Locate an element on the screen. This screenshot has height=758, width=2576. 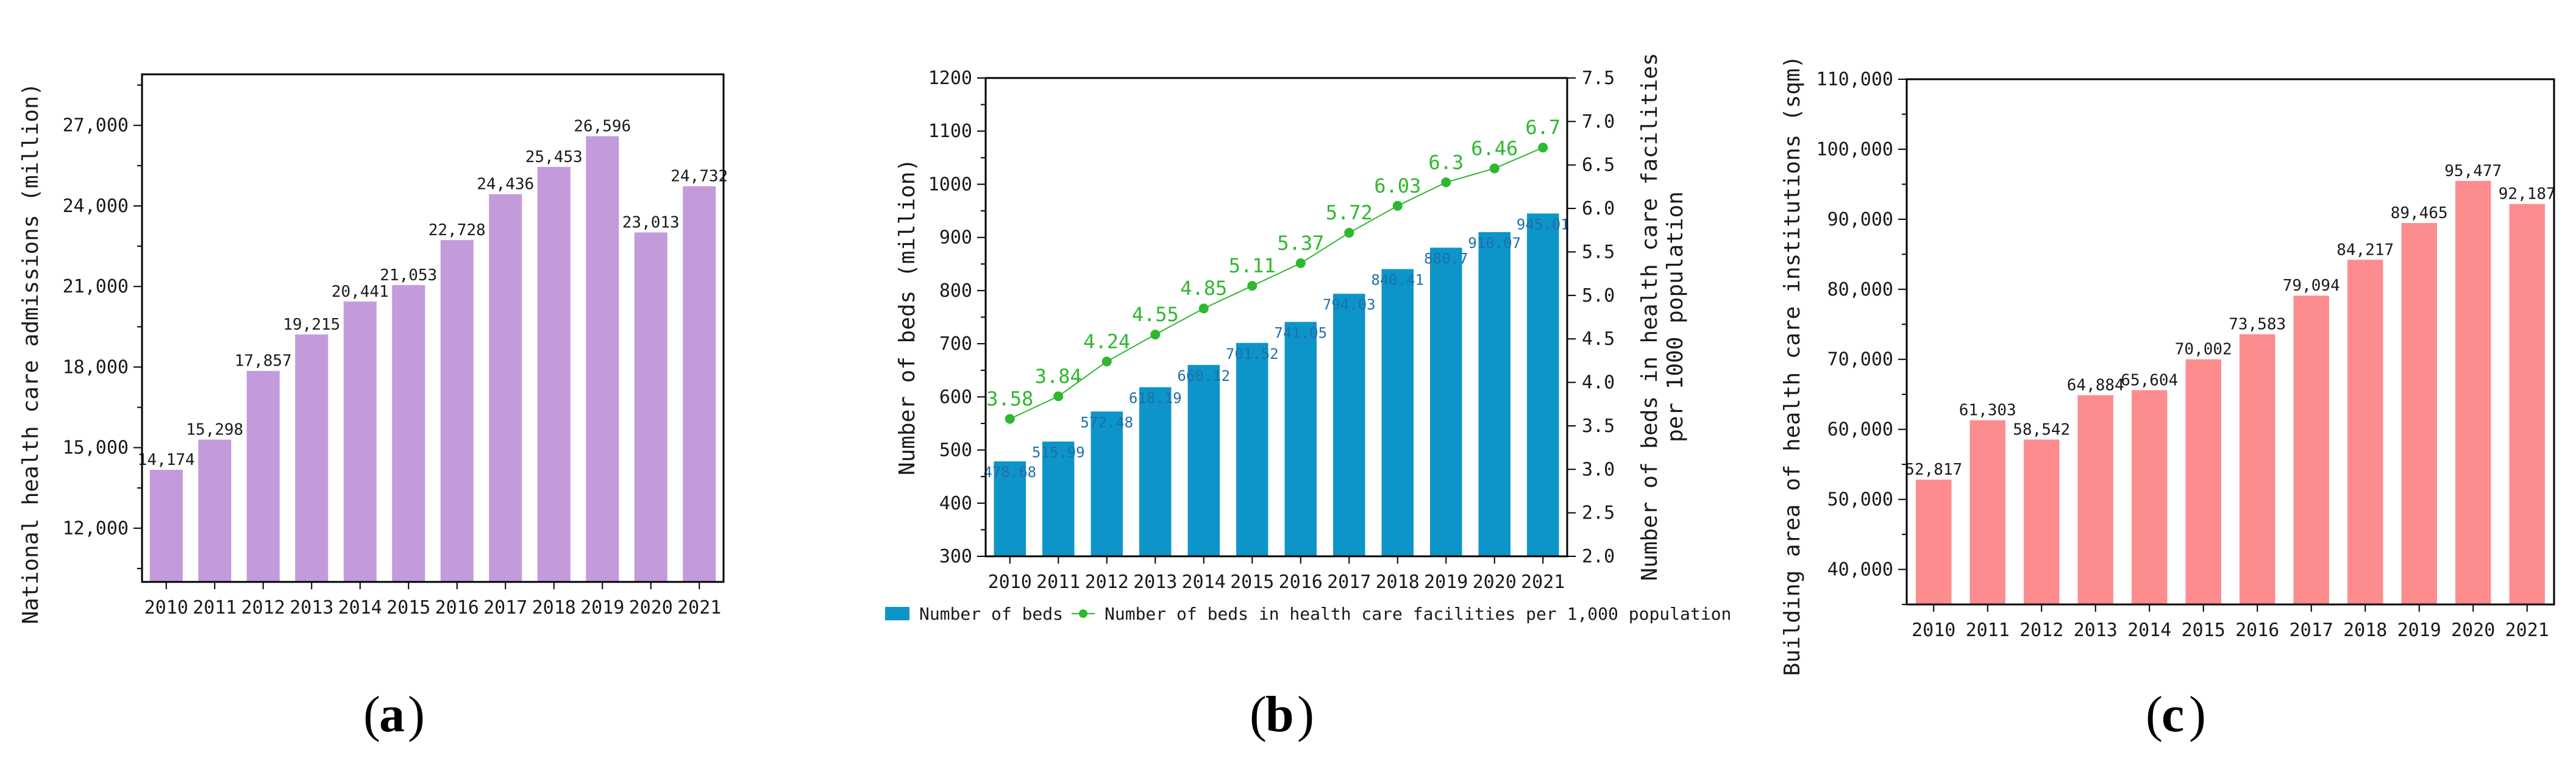
b-line-value-label: 6.46 is located at coordinates (1494, 148).